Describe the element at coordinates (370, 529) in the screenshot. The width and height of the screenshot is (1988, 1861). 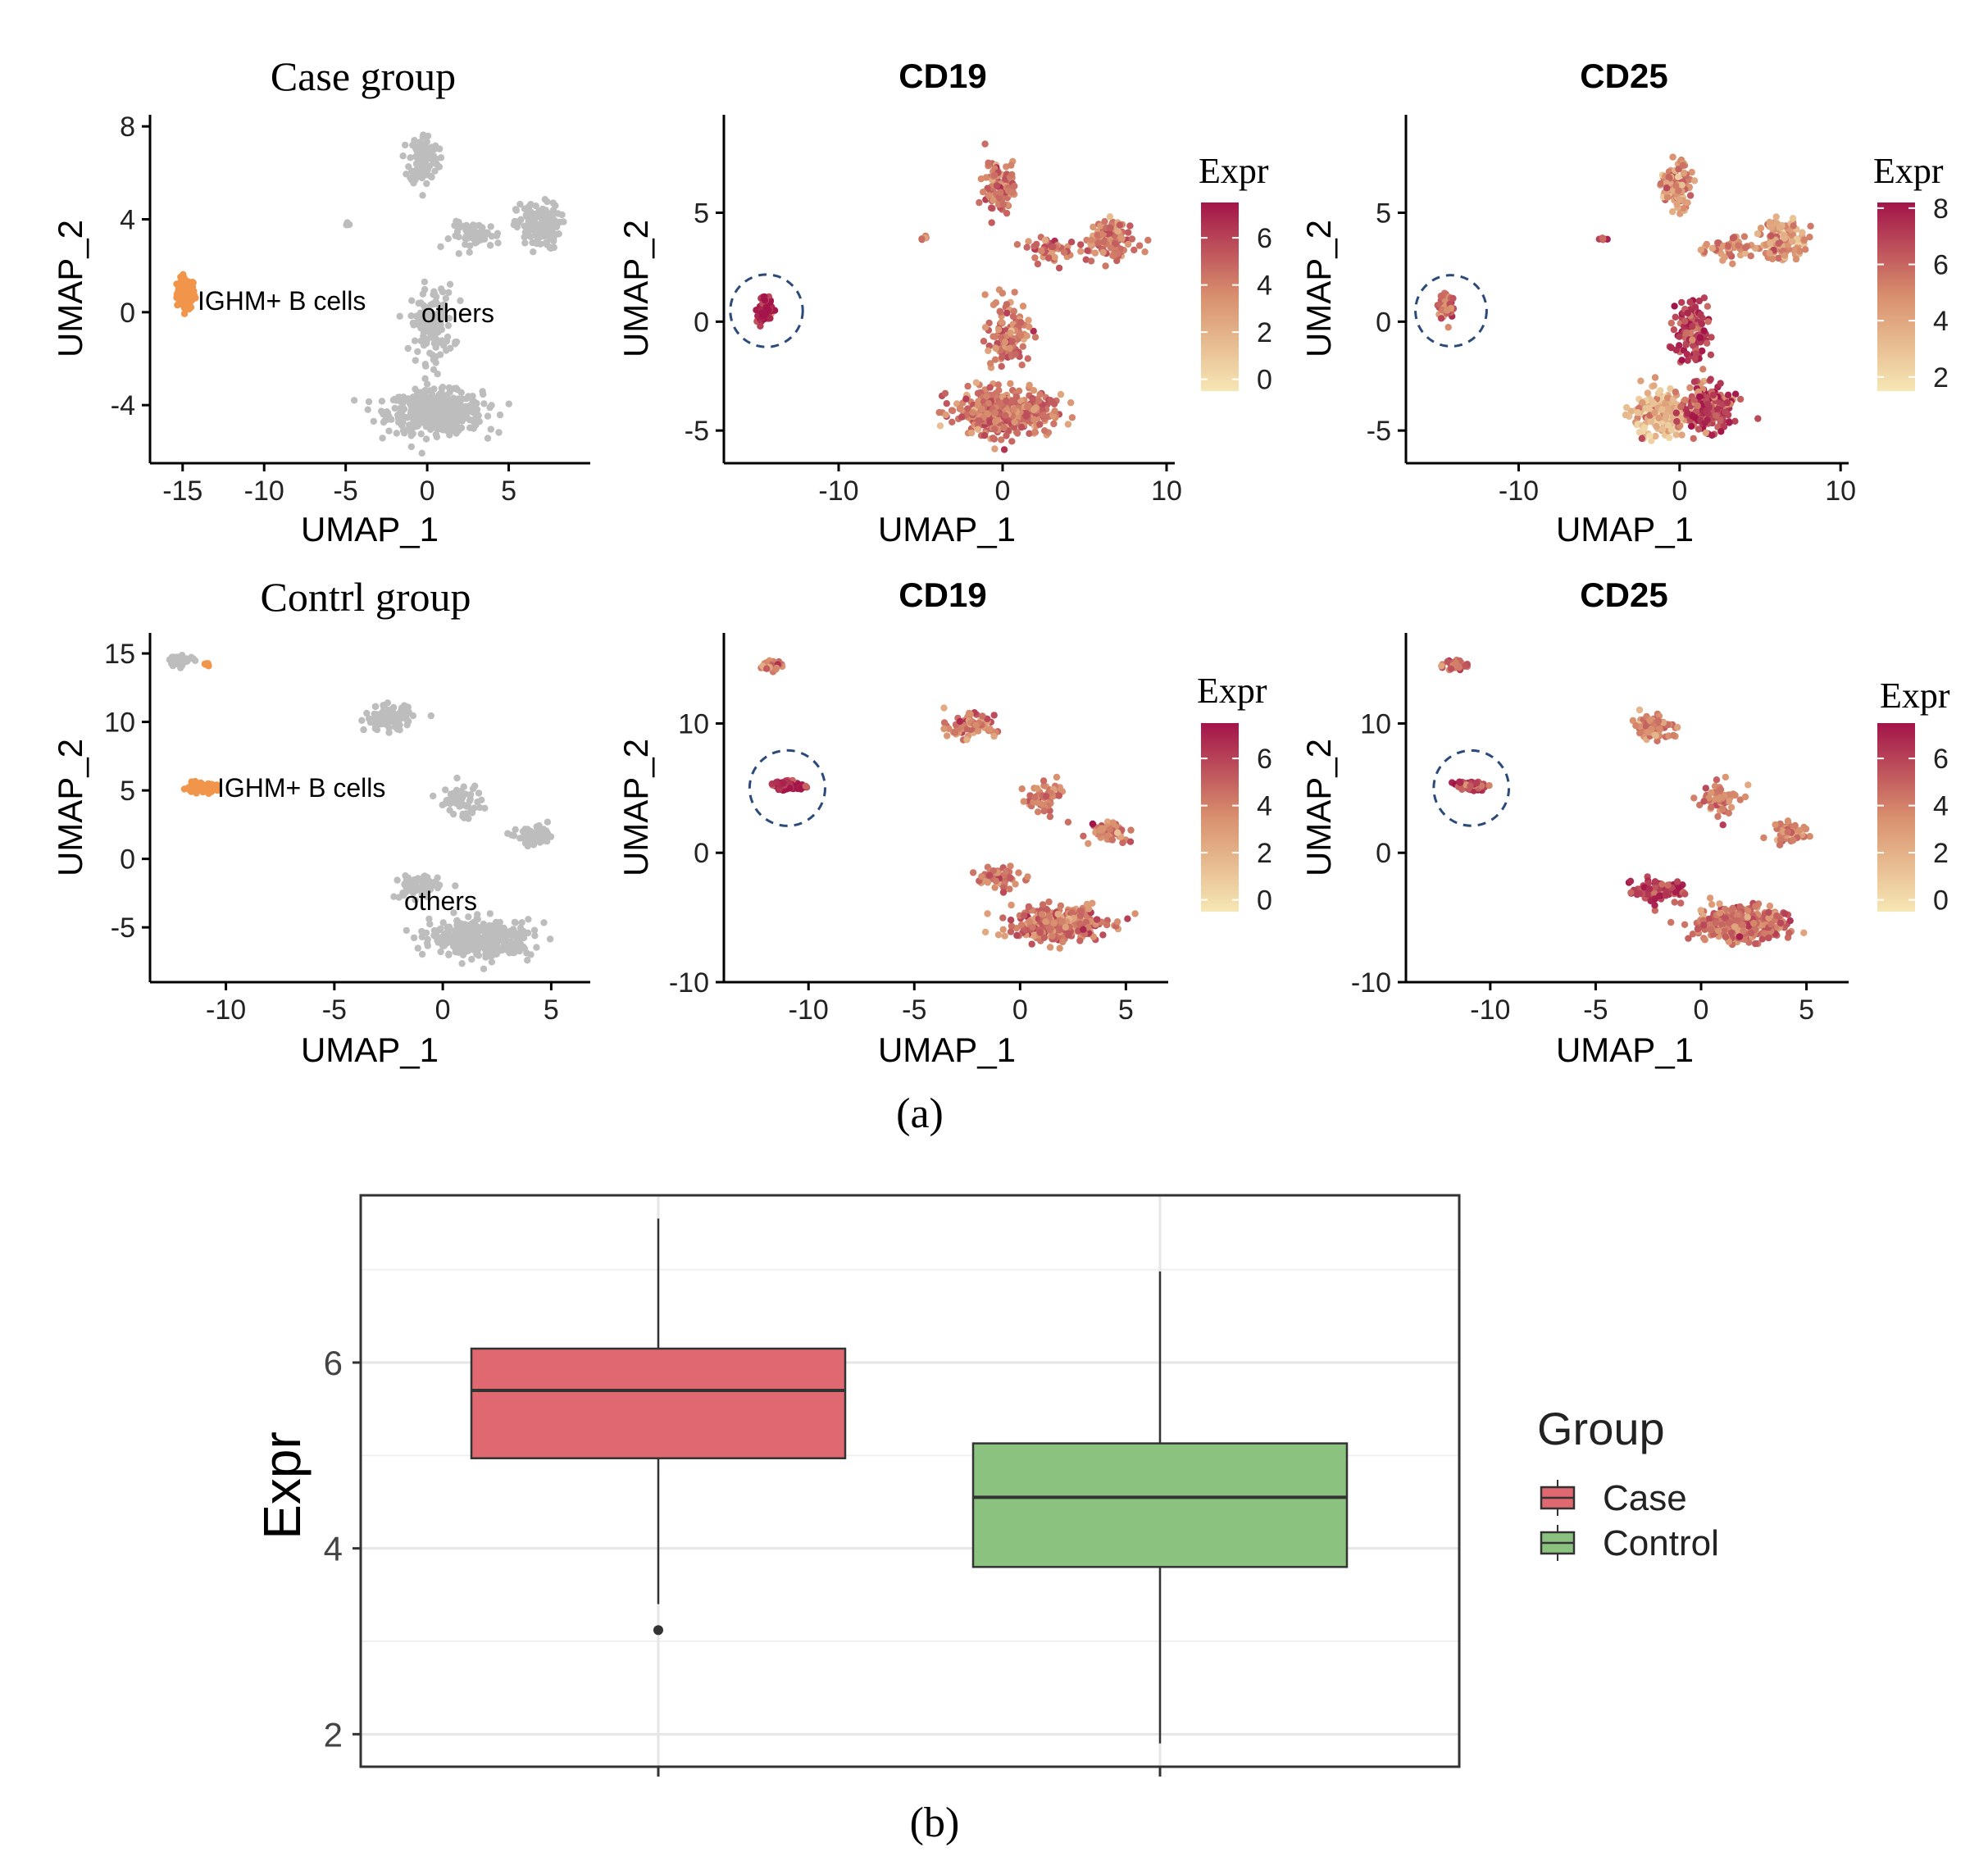
I see `x-axis-label: UMAP_1` at that location.